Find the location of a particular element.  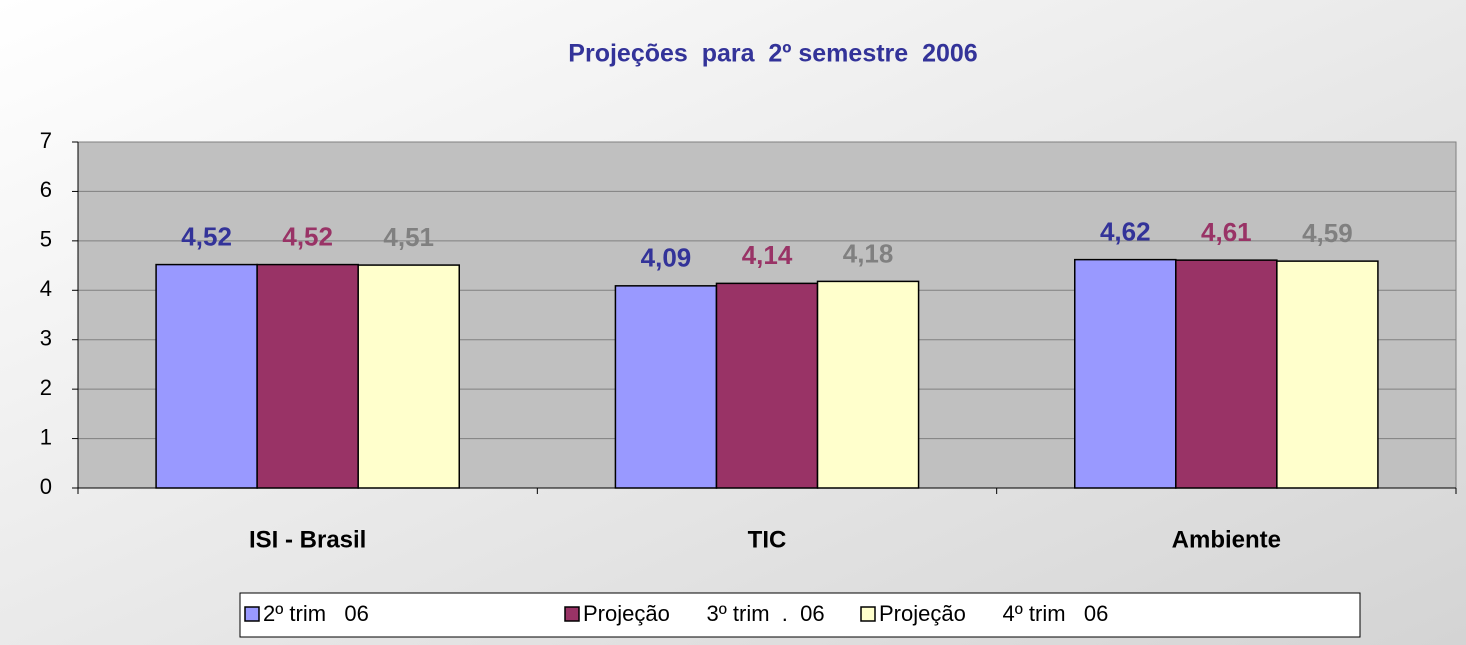

legend-label: 2º trim 06 is located at coordinates (316, 613).